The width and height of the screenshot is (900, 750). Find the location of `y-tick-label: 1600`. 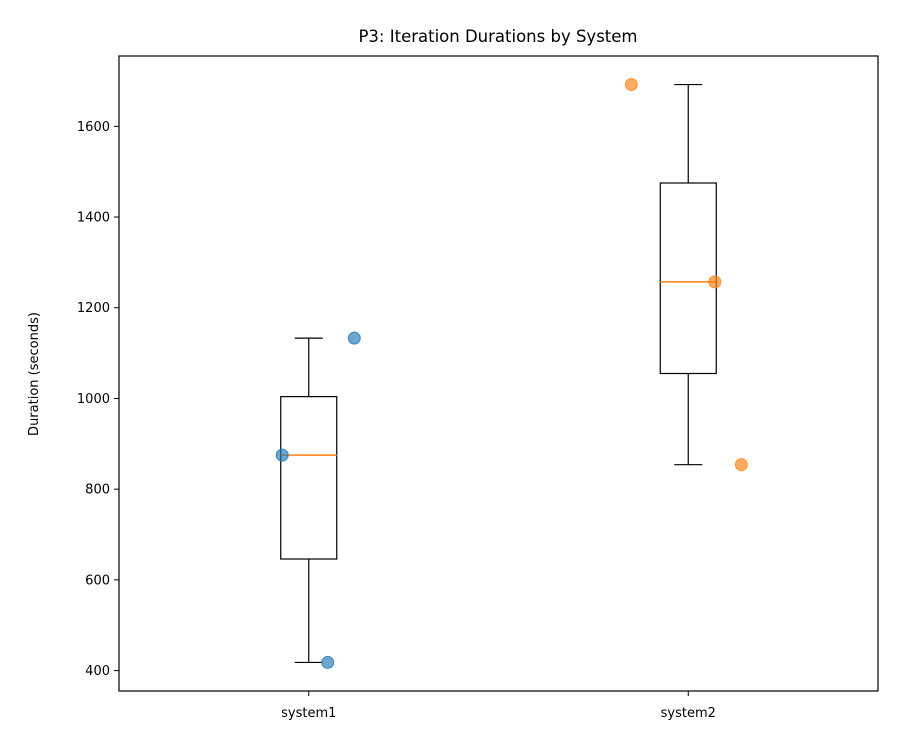

y-tick-label: 1600 is located at coordinates (93, 127).